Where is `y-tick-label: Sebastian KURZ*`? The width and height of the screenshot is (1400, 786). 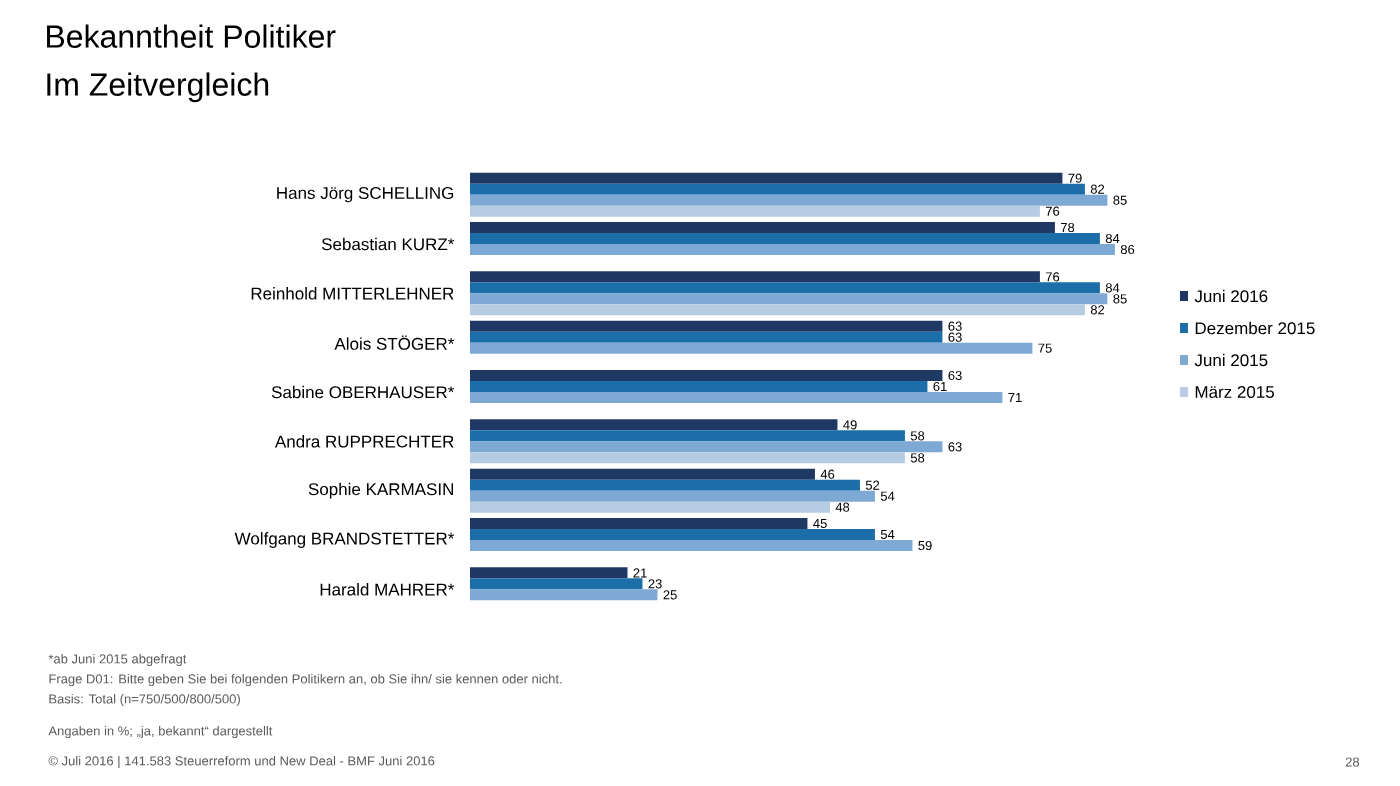
y-tick-label: Sebastian KURZ* is located at coordinates (388, 244).